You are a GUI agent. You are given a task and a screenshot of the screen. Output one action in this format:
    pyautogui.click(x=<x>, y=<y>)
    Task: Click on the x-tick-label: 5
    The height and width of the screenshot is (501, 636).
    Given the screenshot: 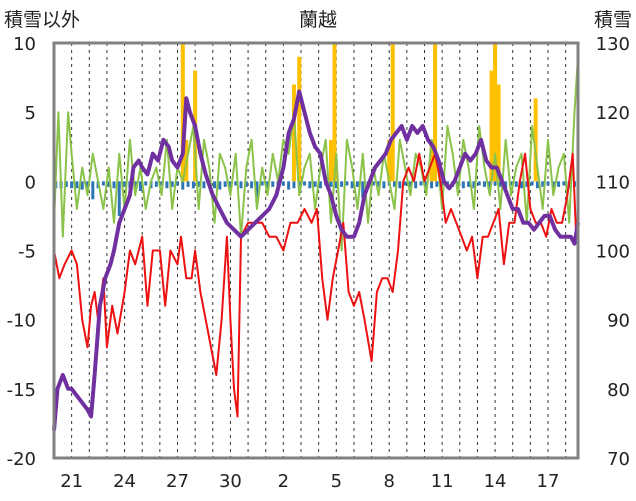 What is the action you would take?
    pyautogui.click(x=336, y=481)
    